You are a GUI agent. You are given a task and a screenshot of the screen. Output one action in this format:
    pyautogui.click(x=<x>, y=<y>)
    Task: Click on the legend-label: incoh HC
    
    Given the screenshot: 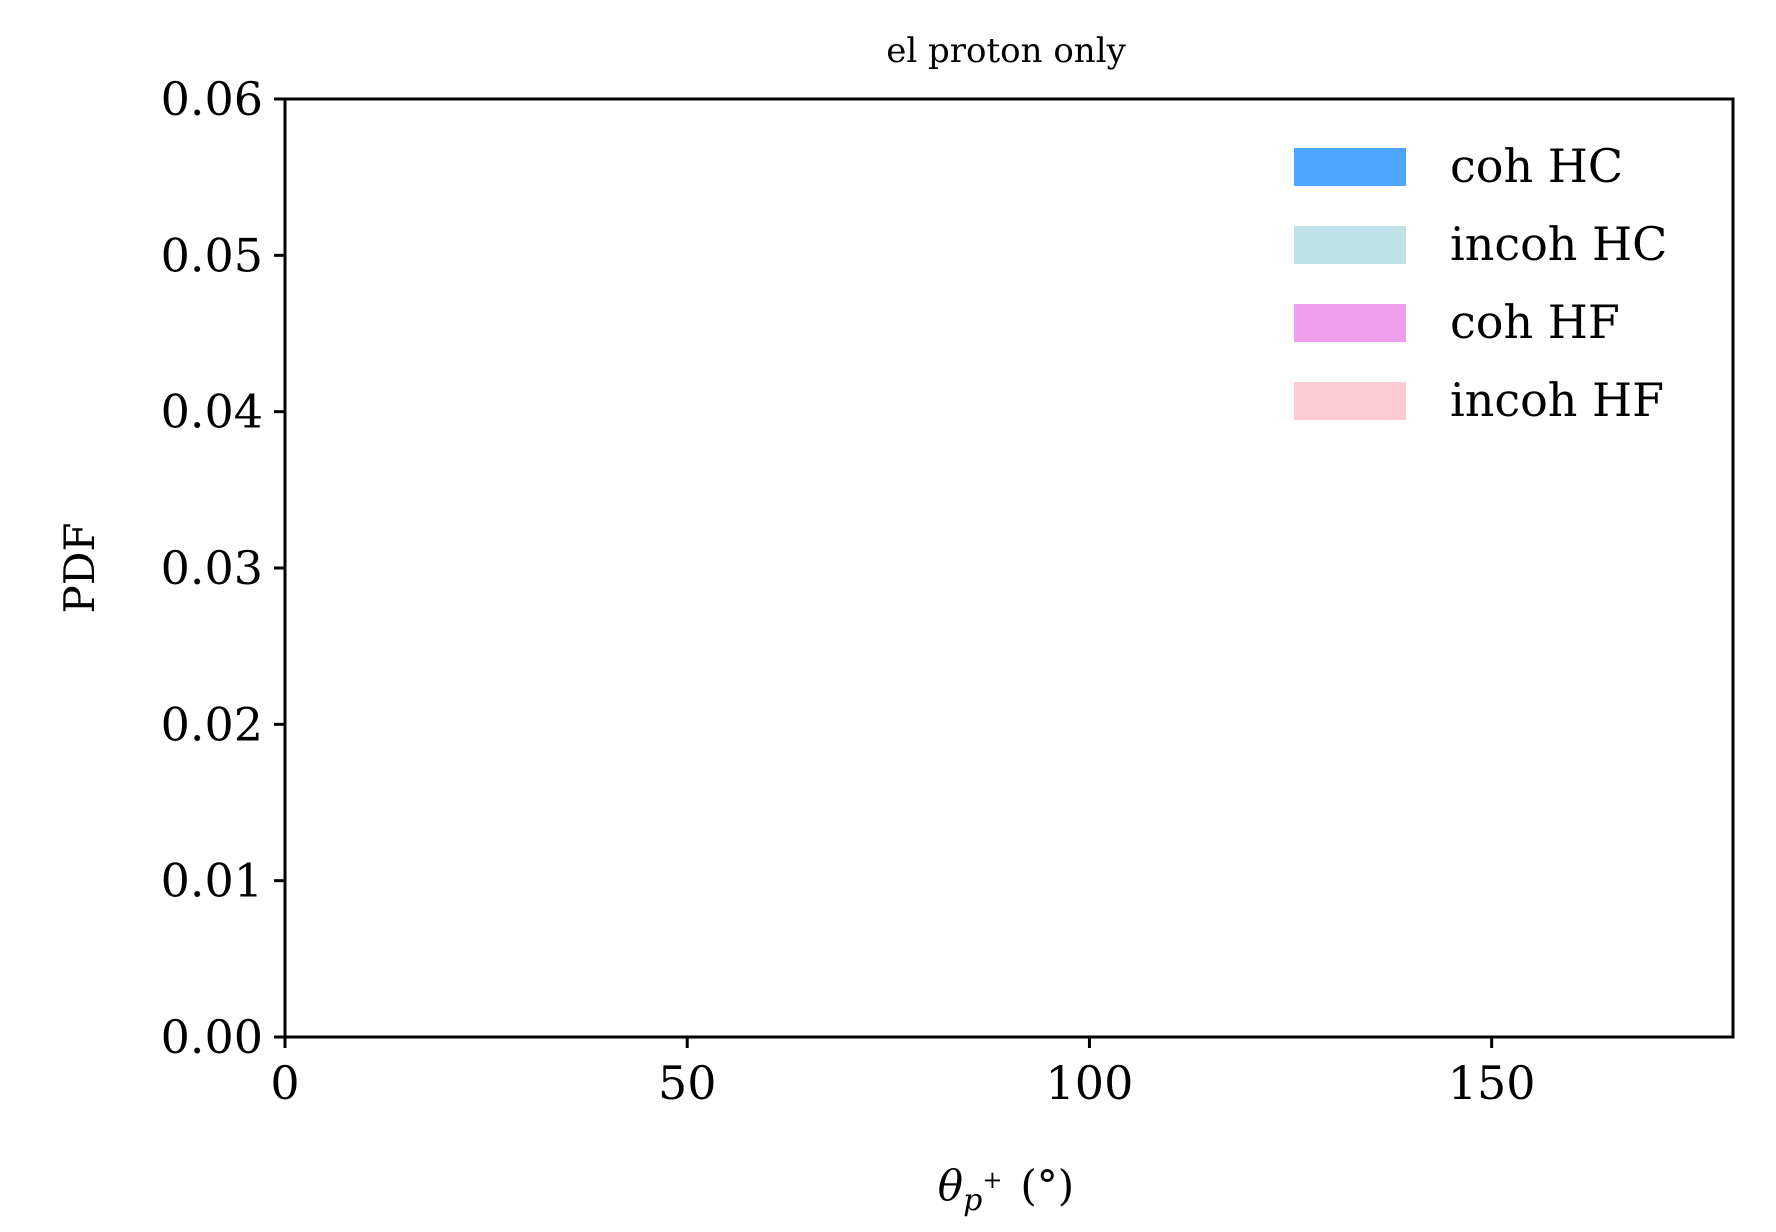 What is the action you would take?
    pyautogui.click(x=1558, y=244)
    